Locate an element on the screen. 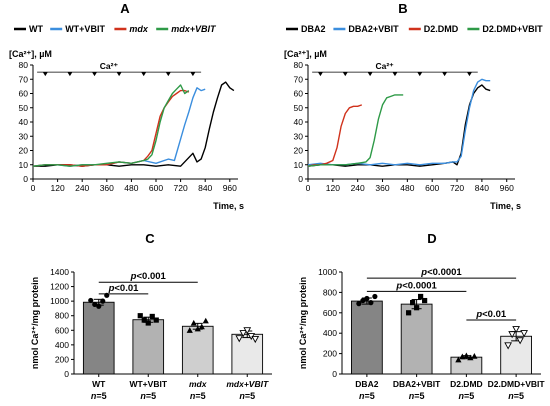 The width and height of the screenshot is (550, 406). category-label: mdx+VBIT is located at coordinates (247, 384).